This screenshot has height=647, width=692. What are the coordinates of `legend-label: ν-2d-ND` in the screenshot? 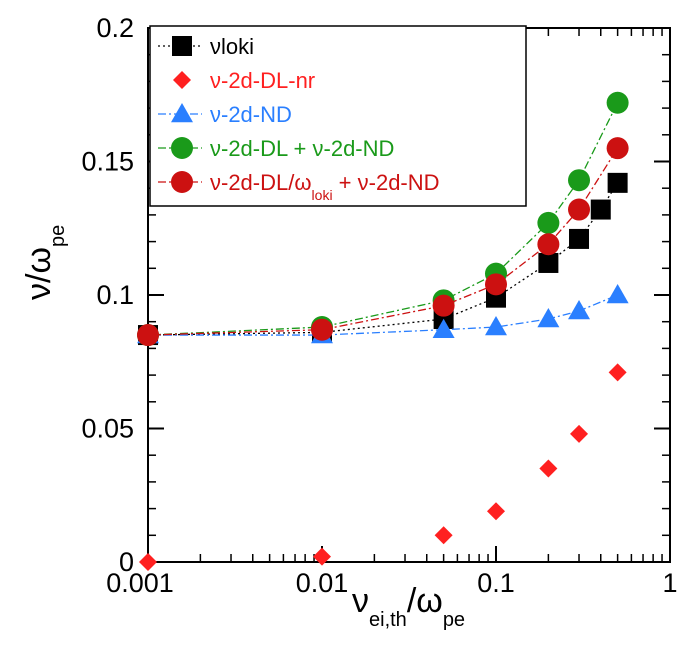 It's located at (251, 114).